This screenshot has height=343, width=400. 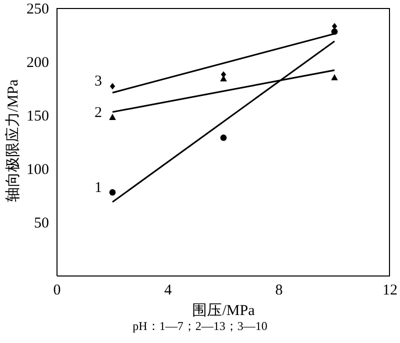 I want to click on text: pH：1—7；2—13；3—10, so click(x=200, y=326).